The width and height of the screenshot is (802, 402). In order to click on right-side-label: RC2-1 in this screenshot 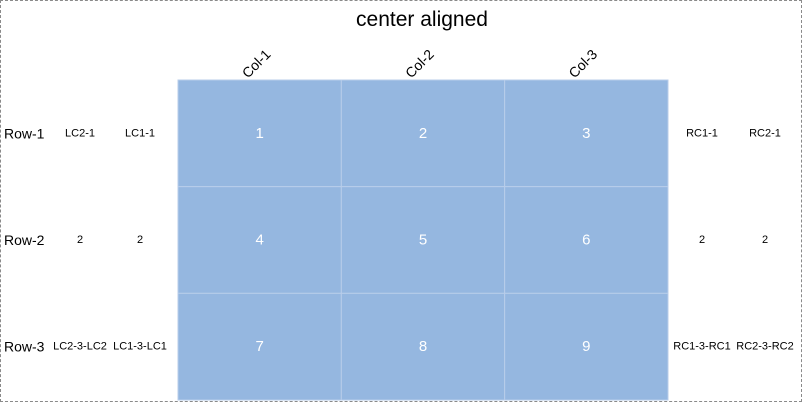, I will do `click(765, 133)`.